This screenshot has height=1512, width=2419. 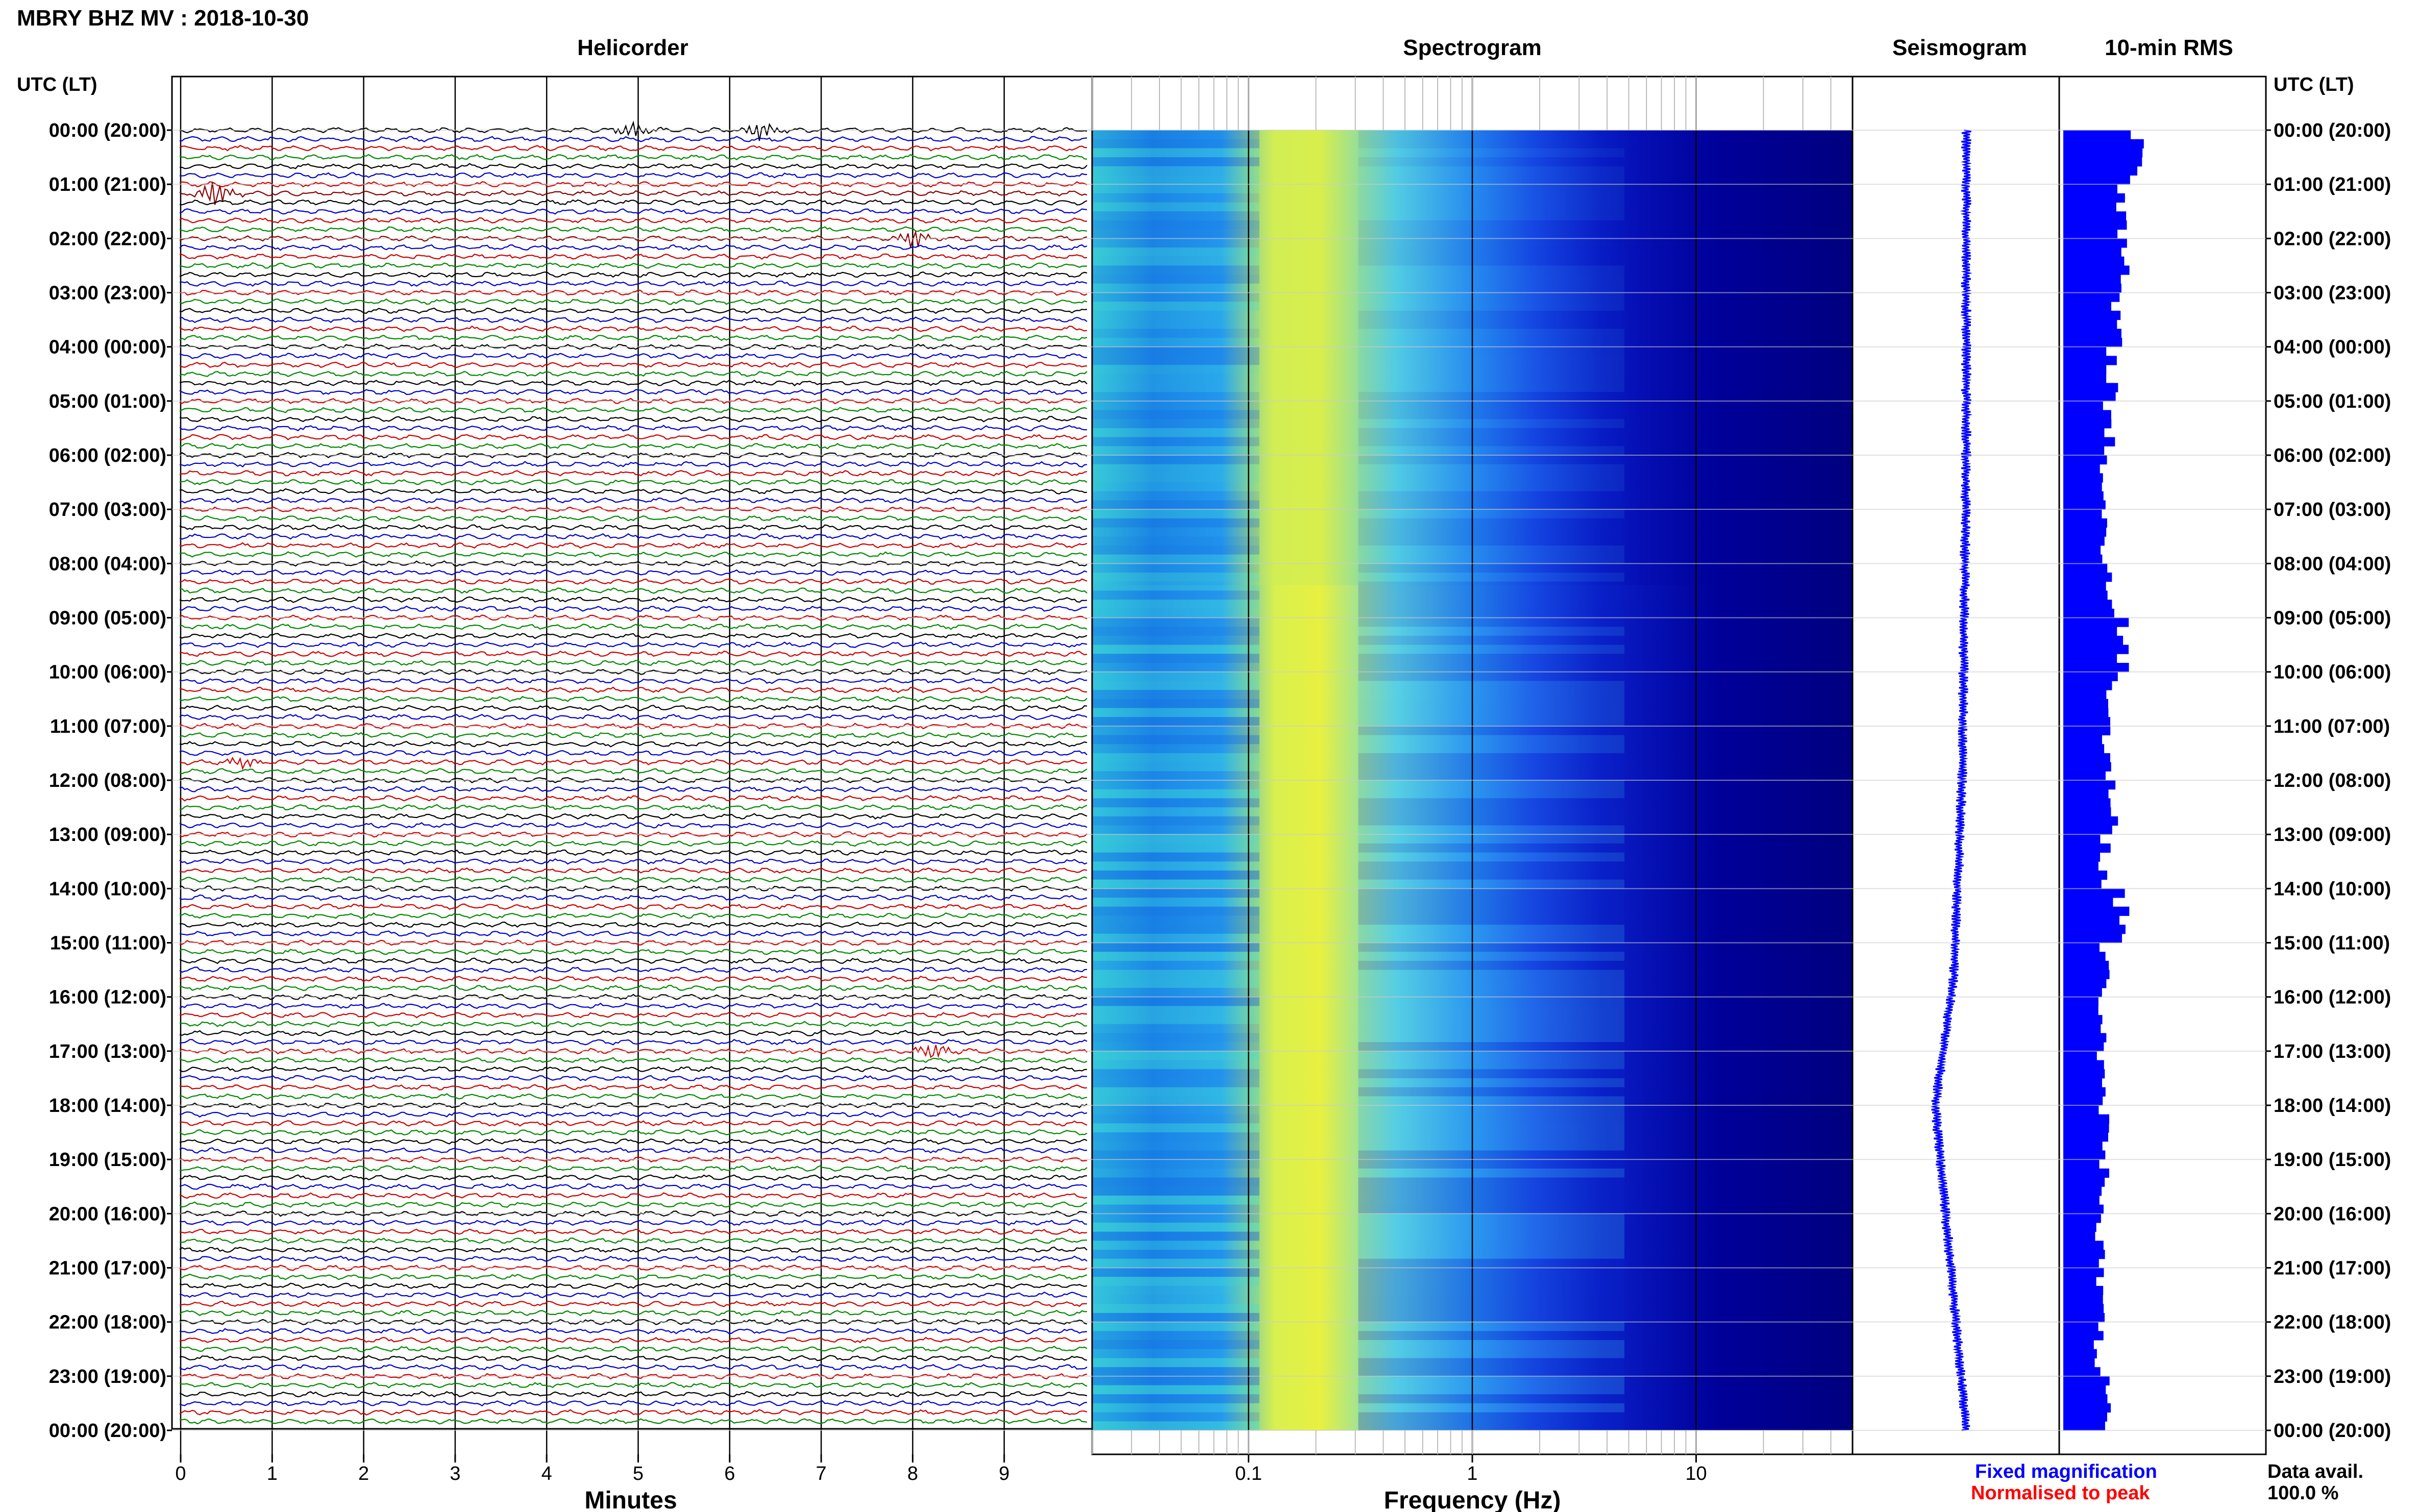 I want to click on seismogram-panel, so click(x=1956, y=765).